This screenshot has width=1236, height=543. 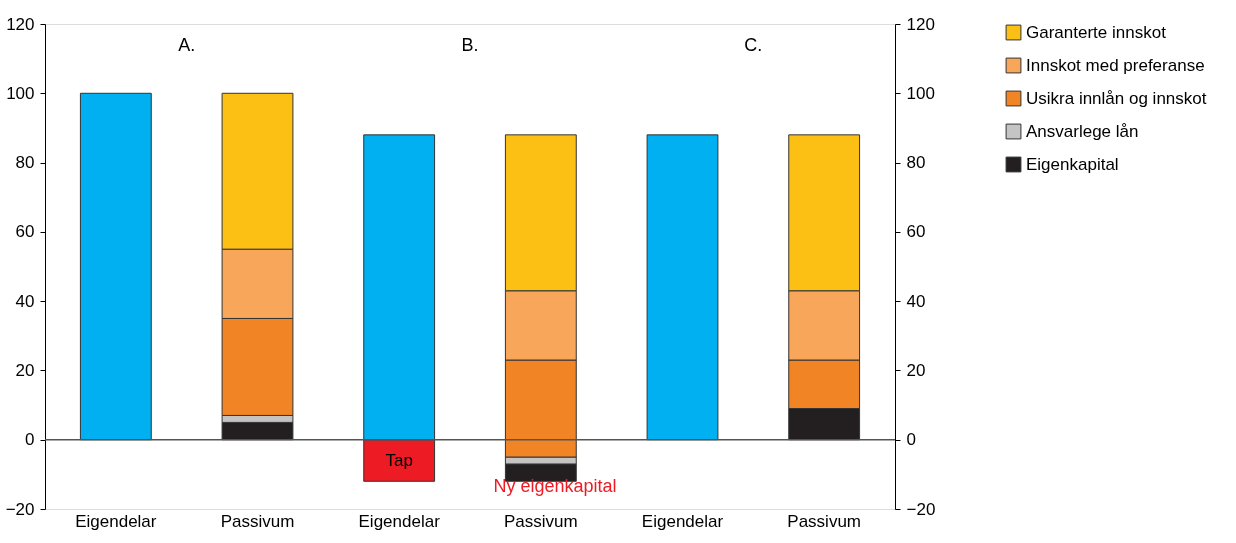 What do you see at coordinates (399, 460) in the screenshot?
I see `series-label: Tap` at bounding box center [399, 460].